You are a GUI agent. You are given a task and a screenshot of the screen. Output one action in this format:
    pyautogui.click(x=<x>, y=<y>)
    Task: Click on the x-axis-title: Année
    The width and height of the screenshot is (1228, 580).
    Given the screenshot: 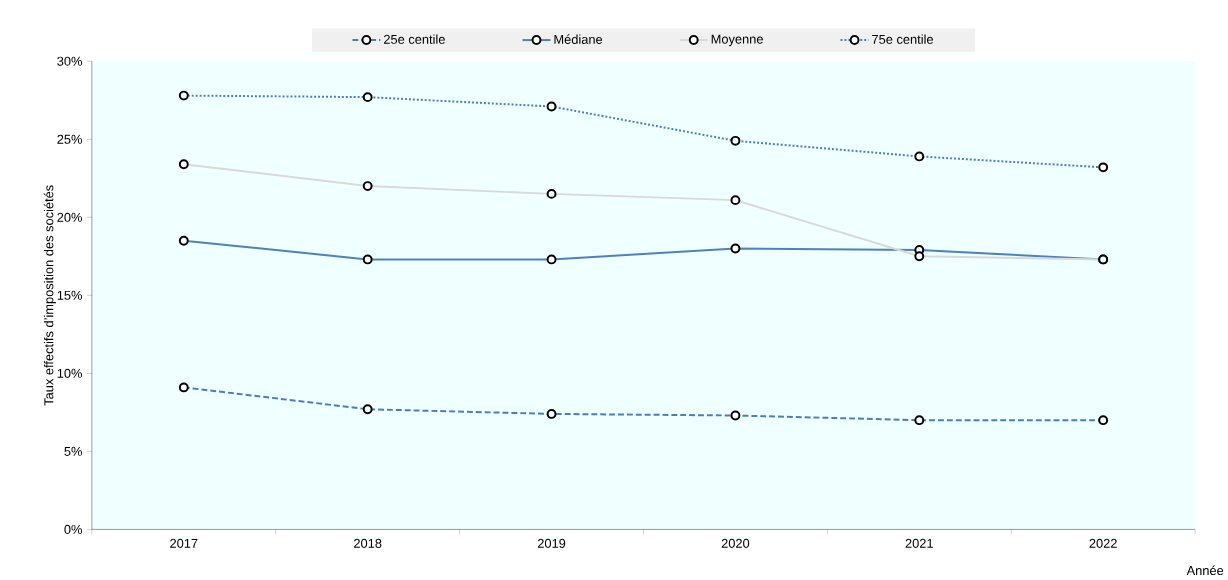 What is the action you would take?
    pyautogui.click(x=1205, y=570)
    